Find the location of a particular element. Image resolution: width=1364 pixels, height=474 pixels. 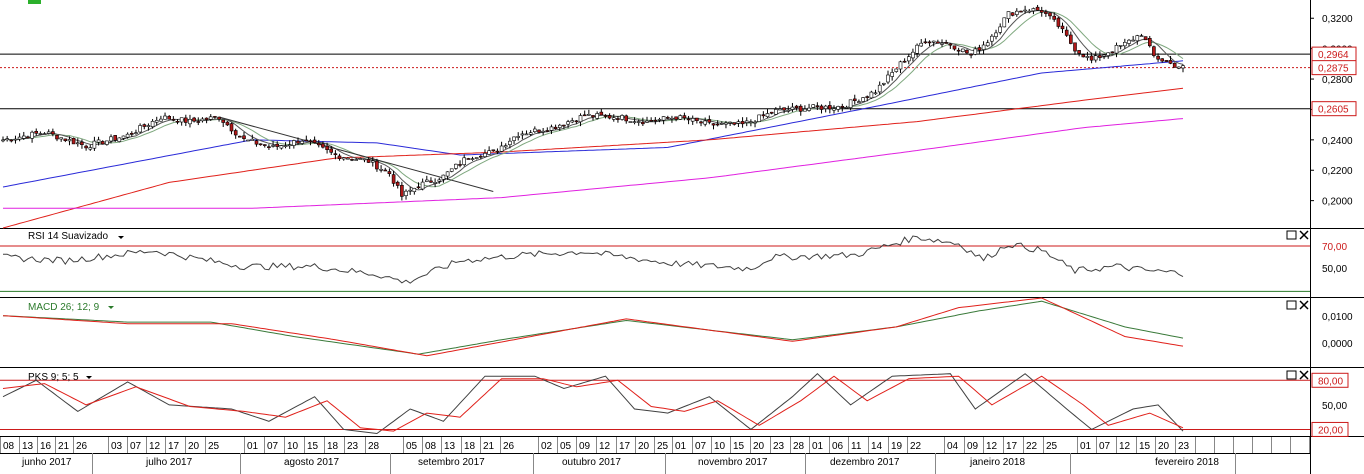

x-day-label: 07 is located at coordinates (1105, 446).